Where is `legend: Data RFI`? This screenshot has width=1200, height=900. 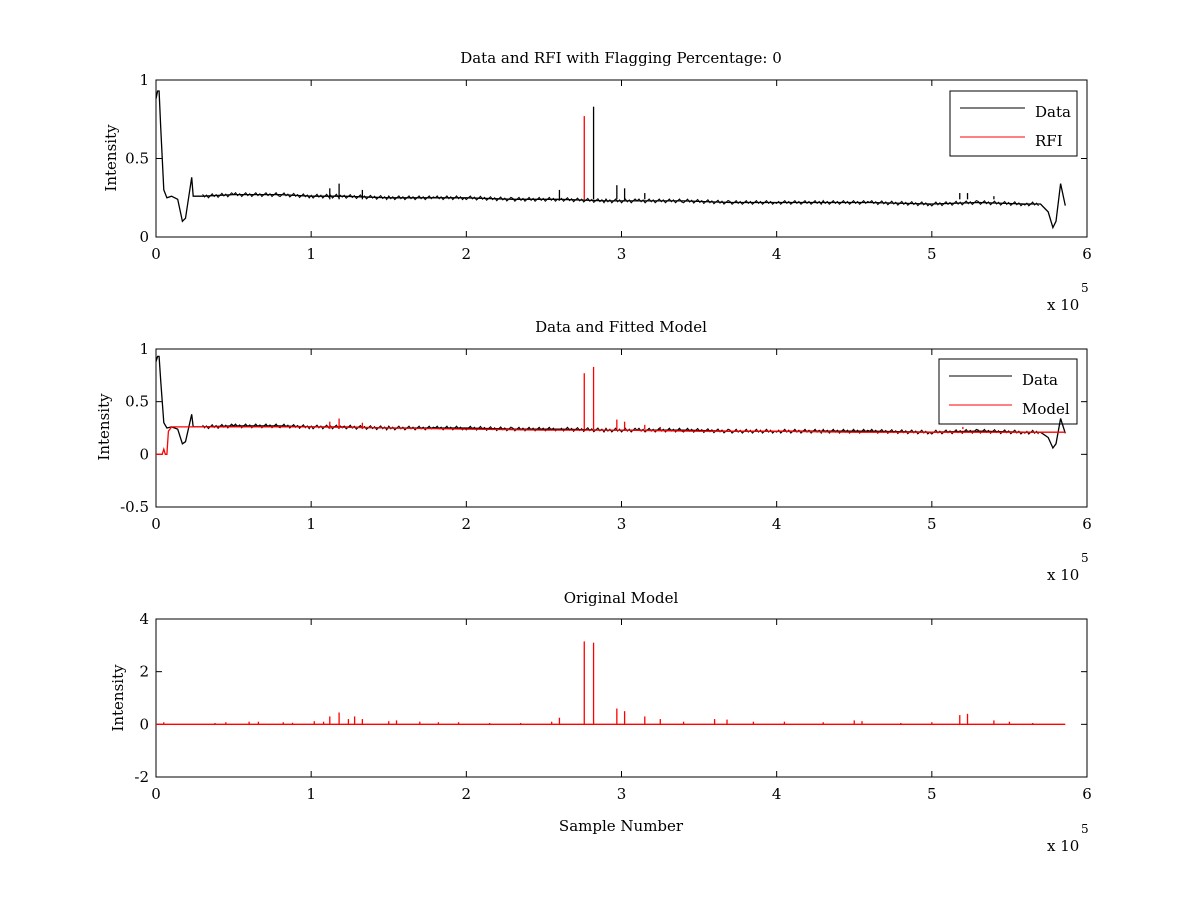 legend: Data RFI is located at coordinates (1013, 123).